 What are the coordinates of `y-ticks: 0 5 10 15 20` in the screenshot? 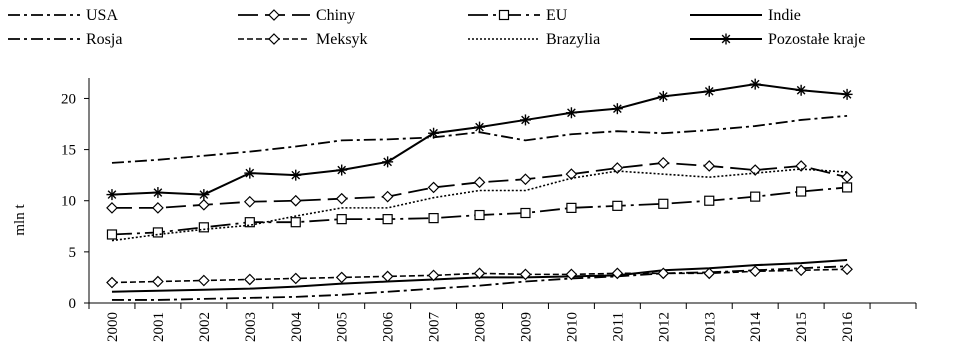 It's located at (75, 201).